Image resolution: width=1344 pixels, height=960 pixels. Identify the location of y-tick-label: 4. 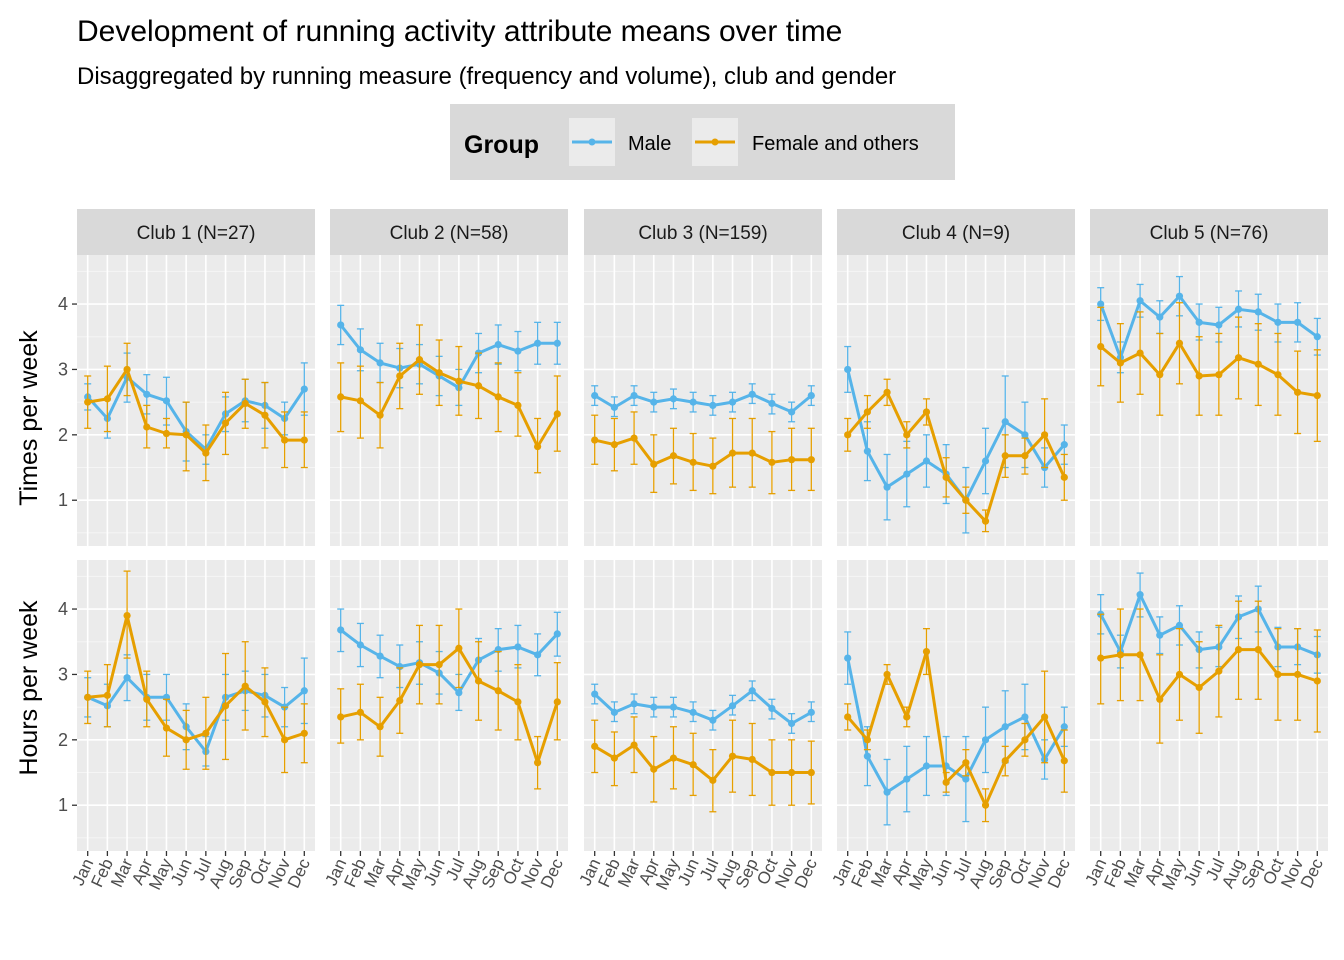
(63, 304).